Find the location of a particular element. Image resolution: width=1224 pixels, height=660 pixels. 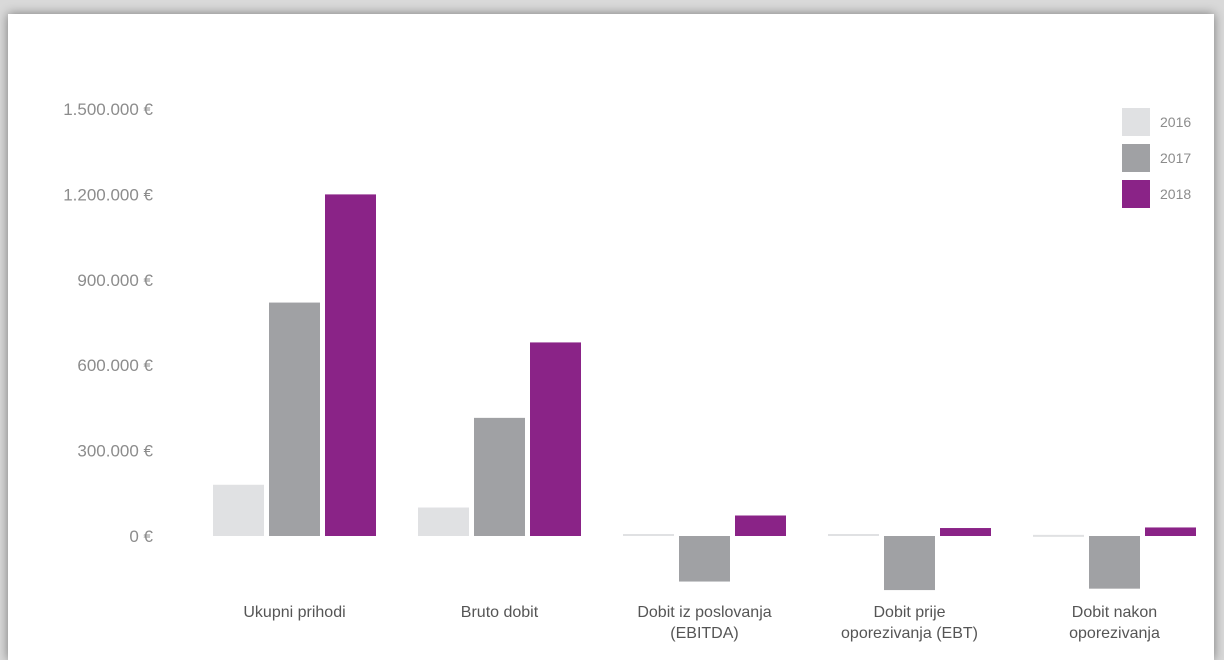

legend-swatch-2018 is located at coordinates (1136, 194).